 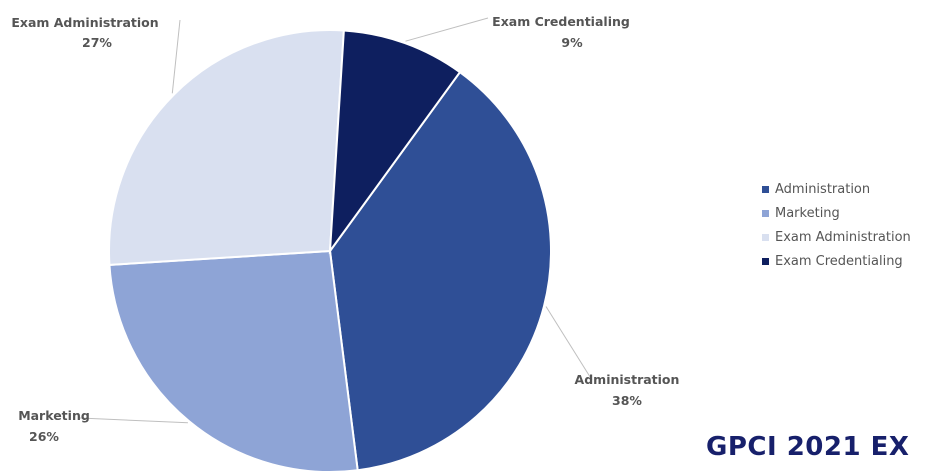 What do you see at coordinates (233, 361) in the screenshot?
I see `pie-slice-marketing` at bounding box center [233, 361].